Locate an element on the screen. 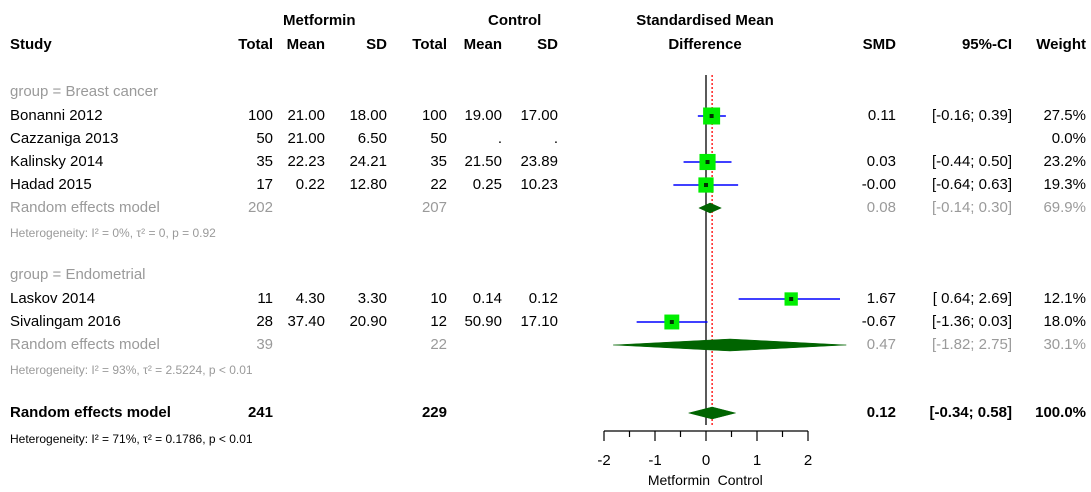  metformin-total: 17 is located at coordinates (264, 184).